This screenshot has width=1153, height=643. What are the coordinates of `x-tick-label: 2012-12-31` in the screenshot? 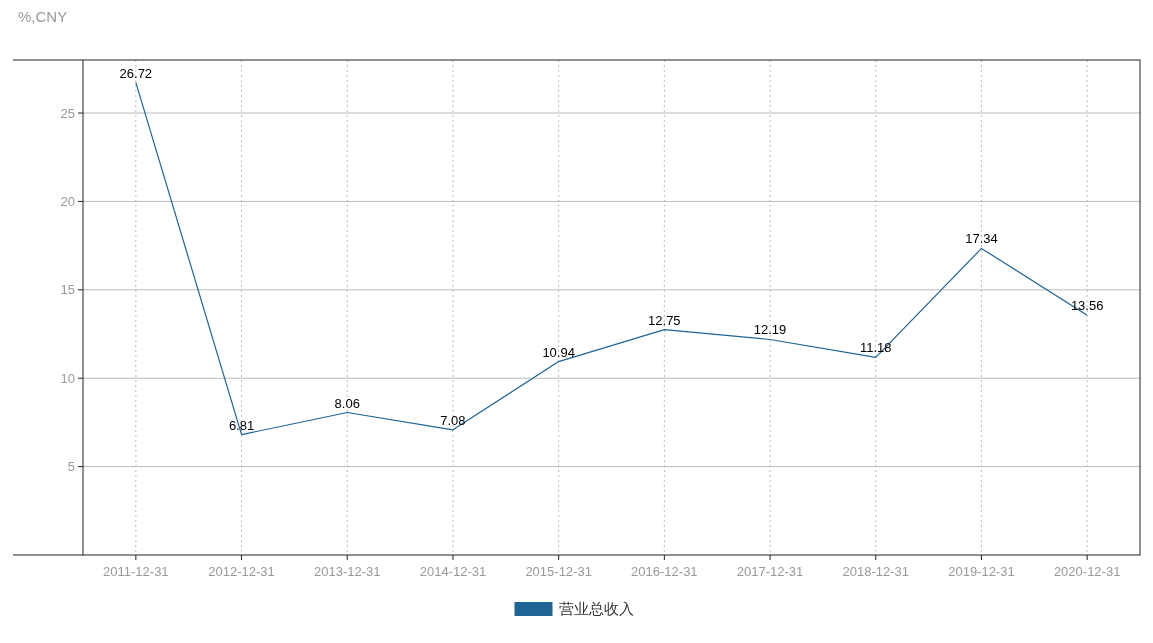 It's located at (241, 571).